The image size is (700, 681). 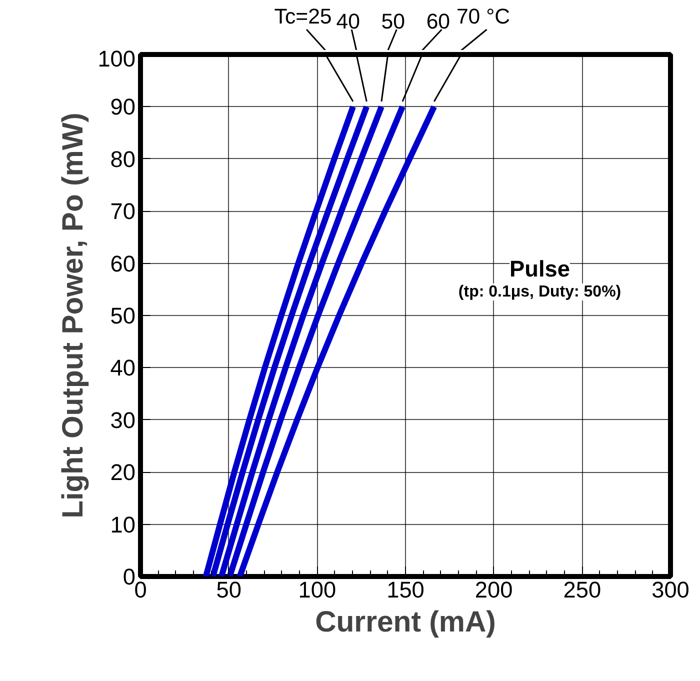 I want to click on y-tick-label: 30, so click(x=123, y=419).